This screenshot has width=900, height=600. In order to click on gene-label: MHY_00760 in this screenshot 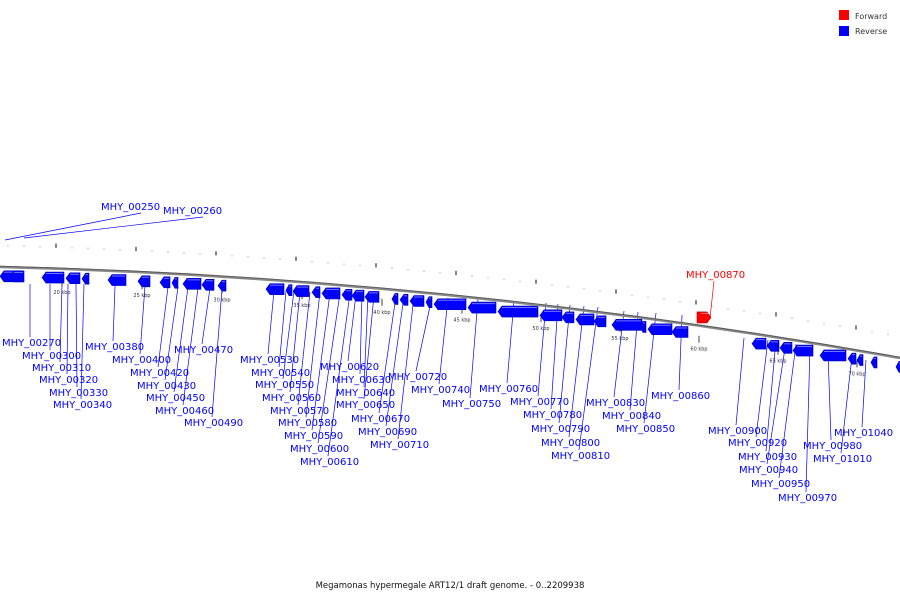, I will do `click(508, 389)`.